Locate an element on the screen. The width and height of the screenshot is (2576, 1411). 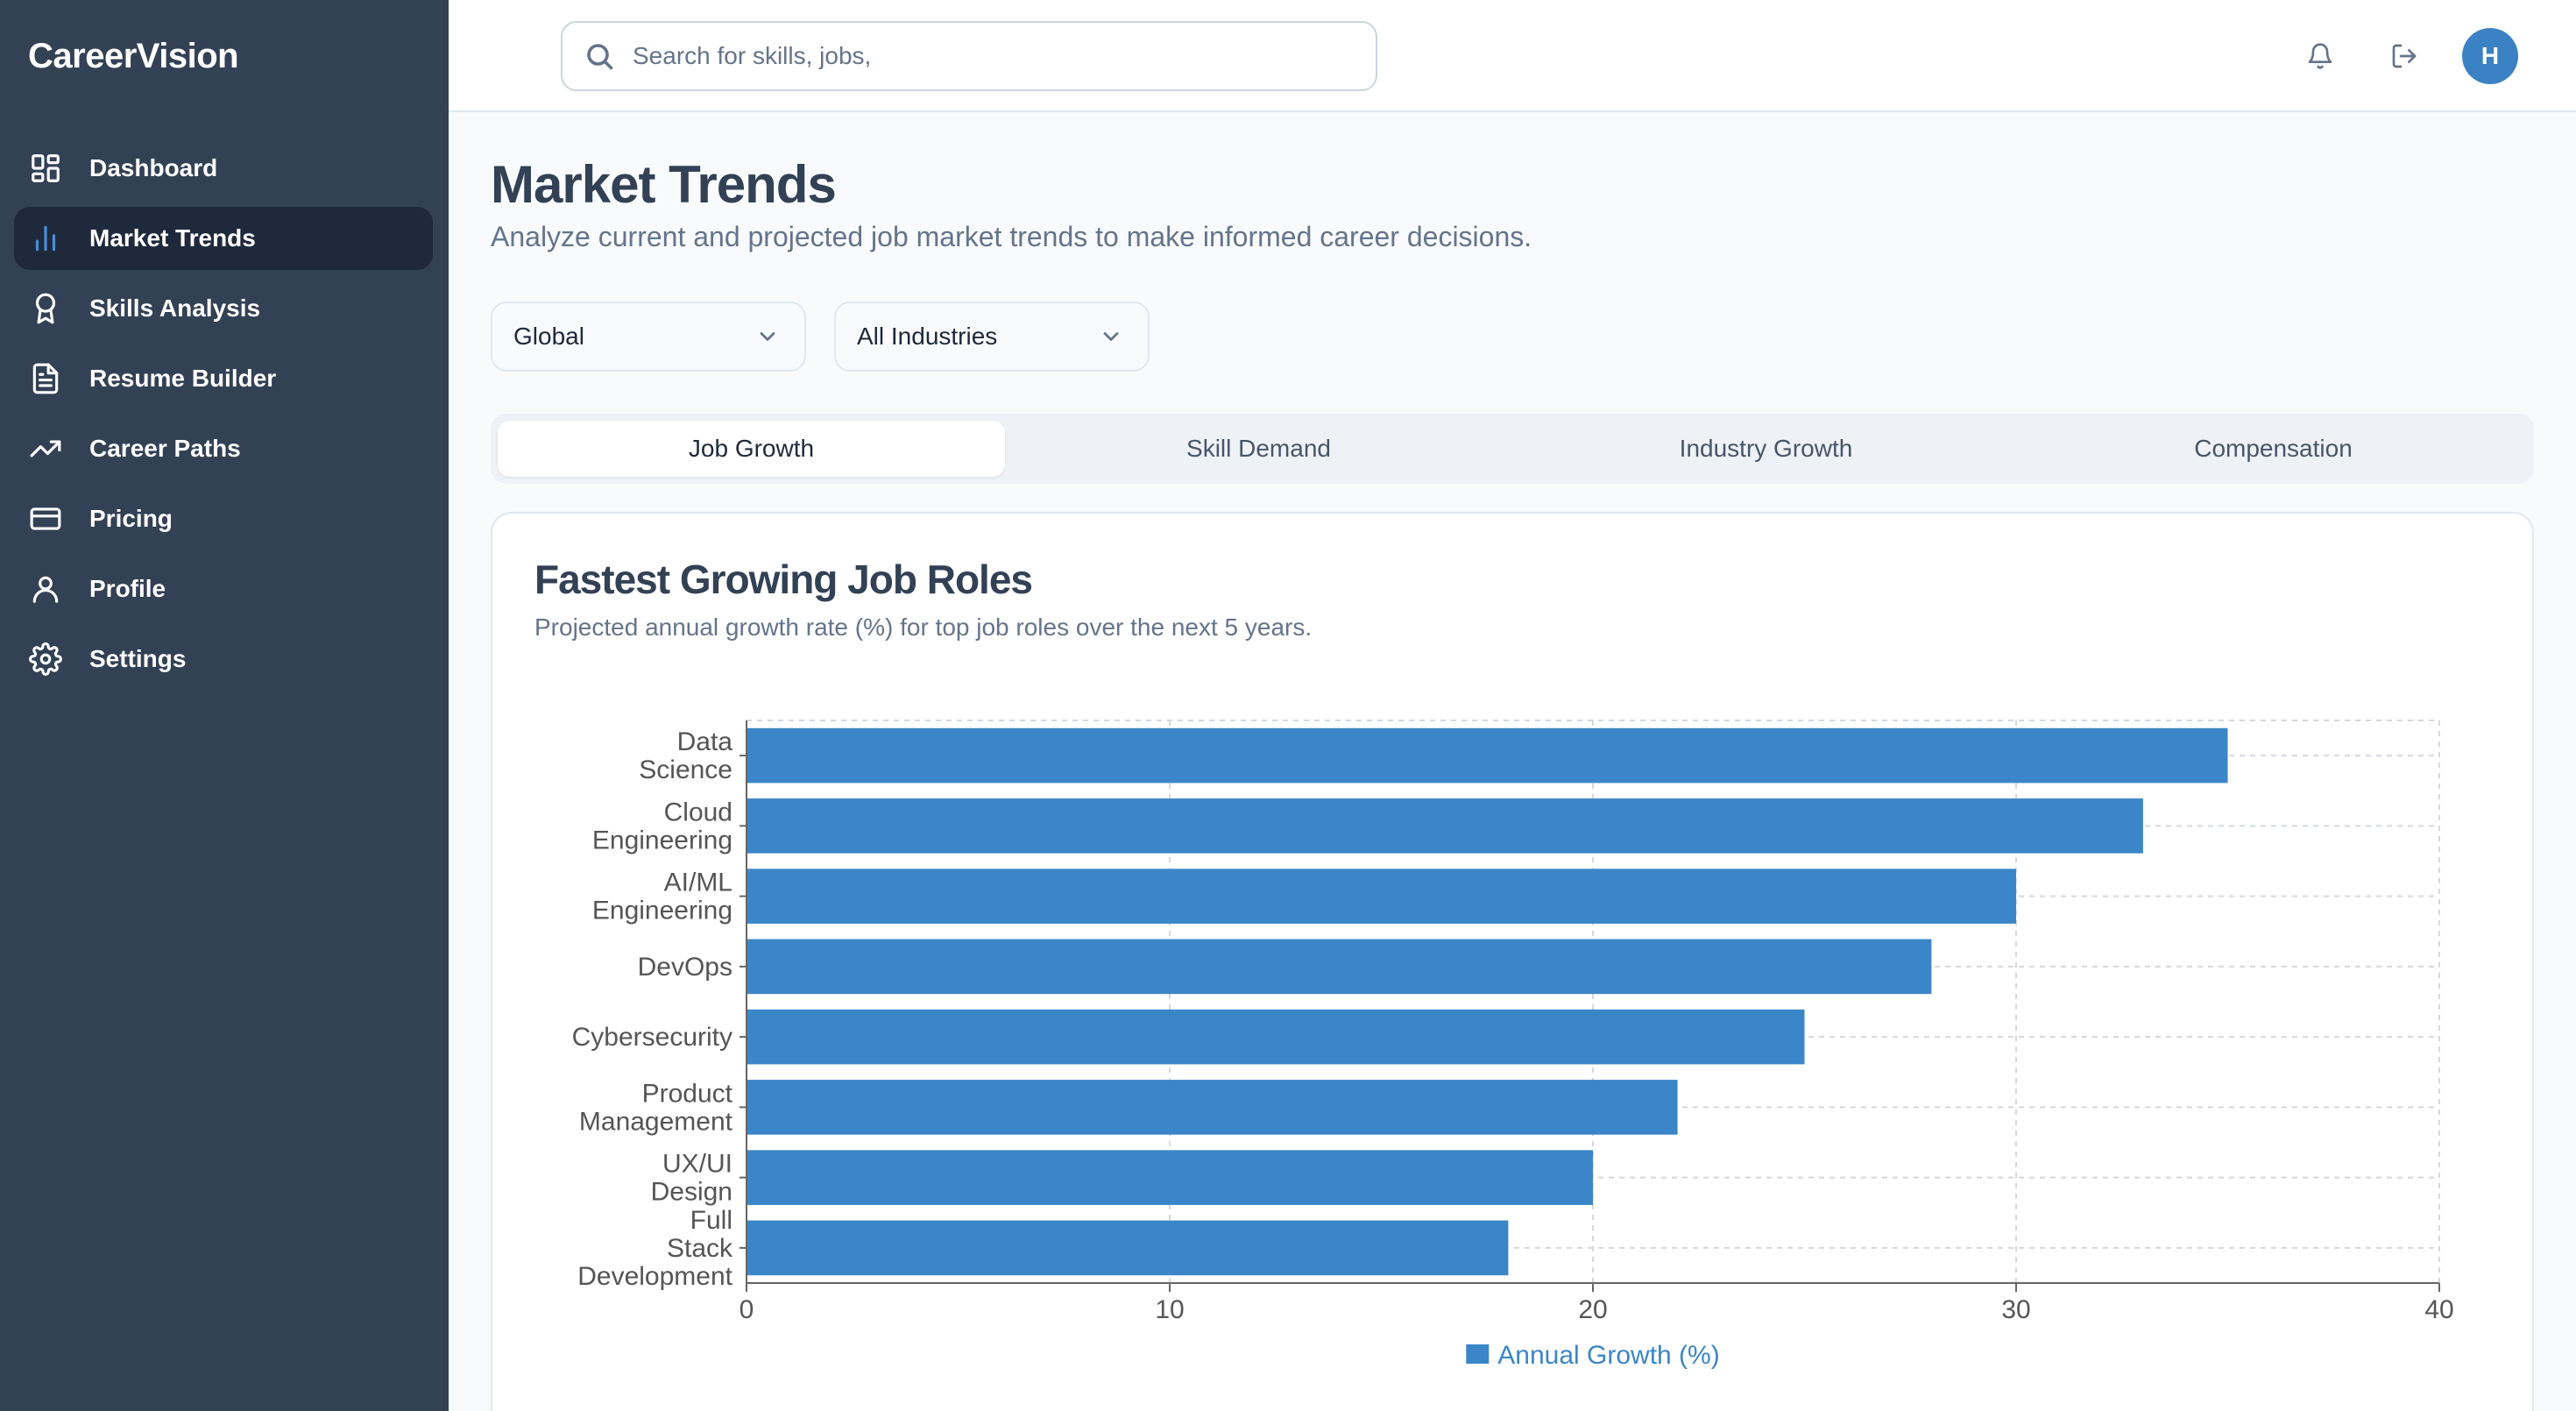
search-input is located at coordinates (790, 56).